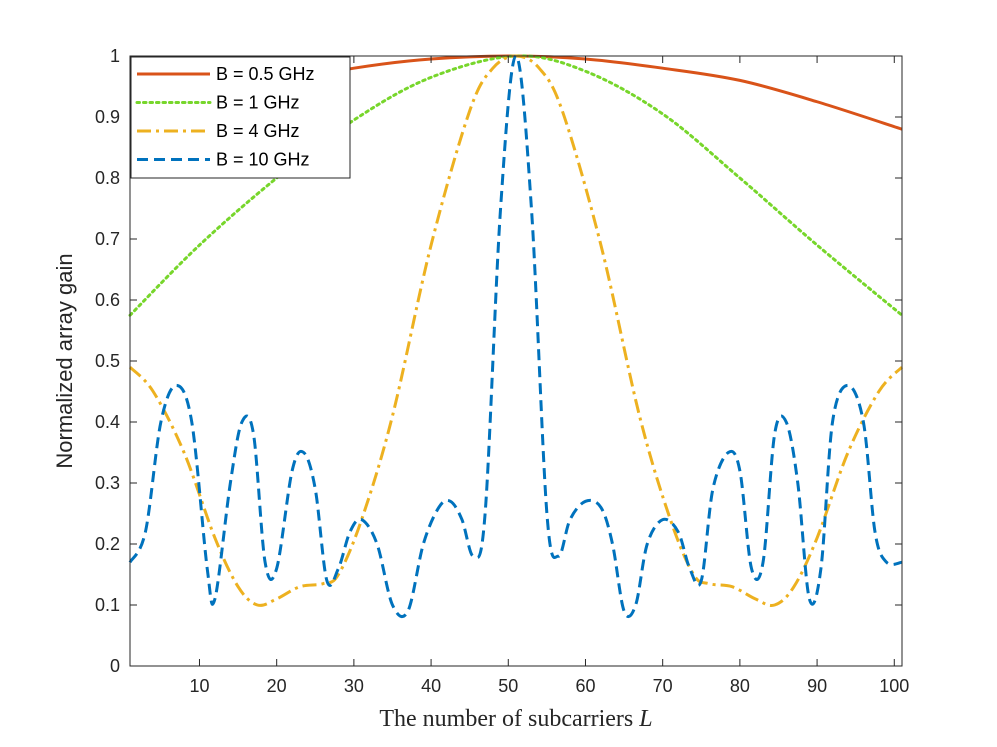  Describe the element at coordinates (107, 300) in the screenshot. I see `y-tick-label: 0.6` at that location.